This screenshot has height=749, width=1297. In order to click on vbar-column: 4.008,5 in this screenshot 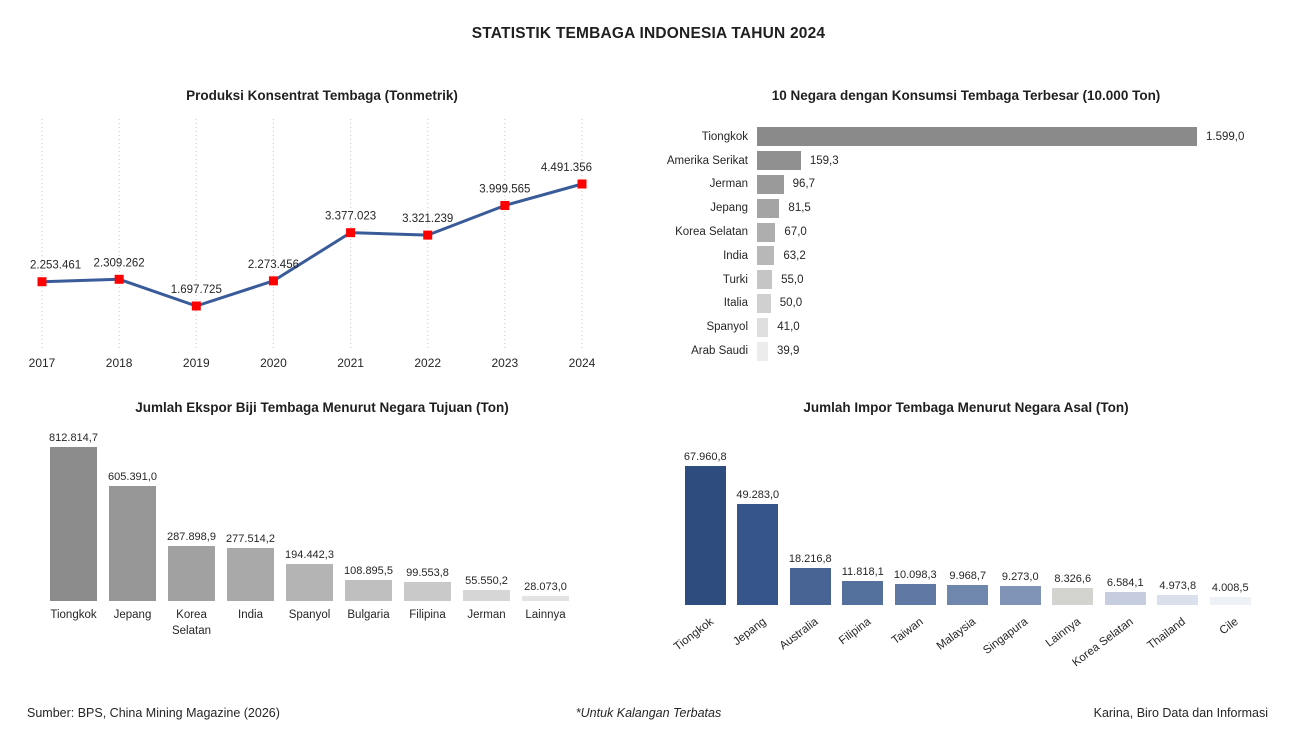, I will do `click(1230, 593)`.